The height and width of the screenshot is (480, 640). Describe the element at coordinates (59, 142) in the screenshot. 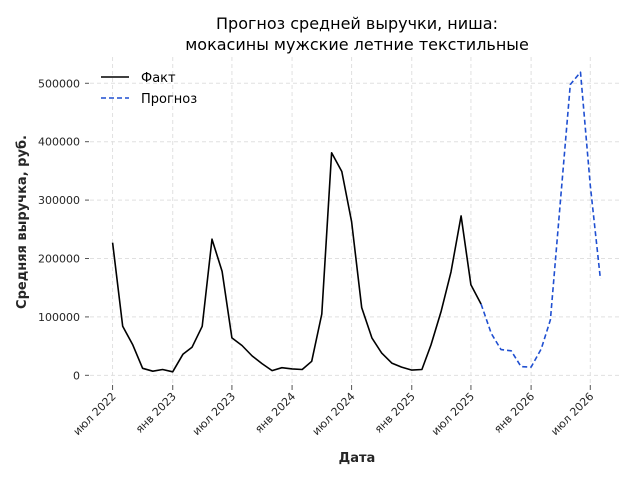

I see `y-tick-label: 400000` at that location.